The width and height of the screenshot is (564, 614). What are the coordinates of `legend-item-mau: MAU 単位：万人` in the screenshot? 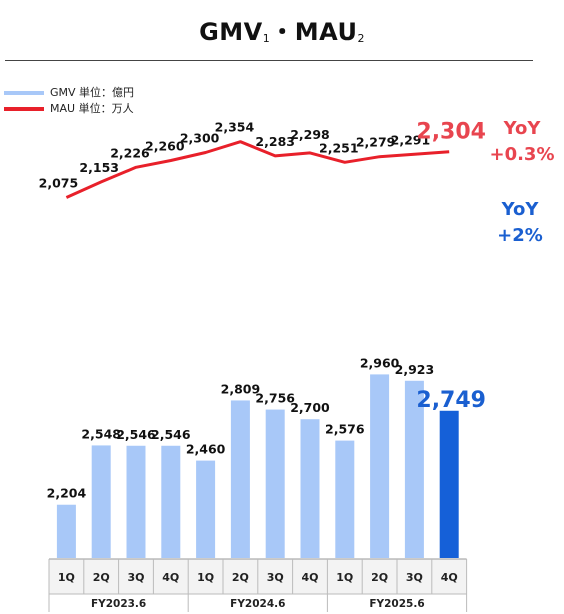 It's located at (69, 108).